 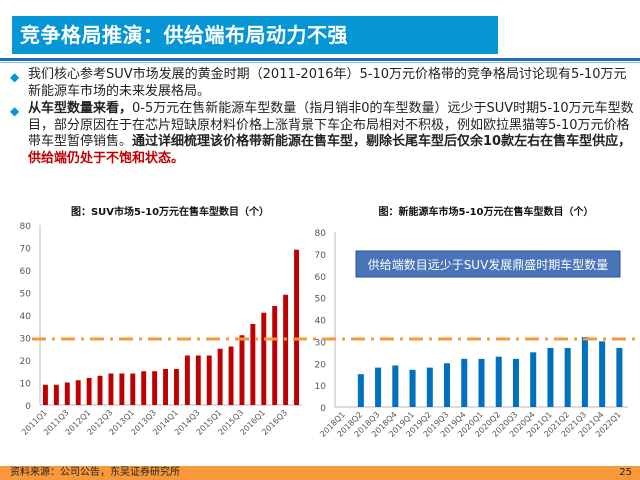 I want to click on footer: 资料来源：公司公告，东吴证券研究所 25, so click(x=320, y=473).